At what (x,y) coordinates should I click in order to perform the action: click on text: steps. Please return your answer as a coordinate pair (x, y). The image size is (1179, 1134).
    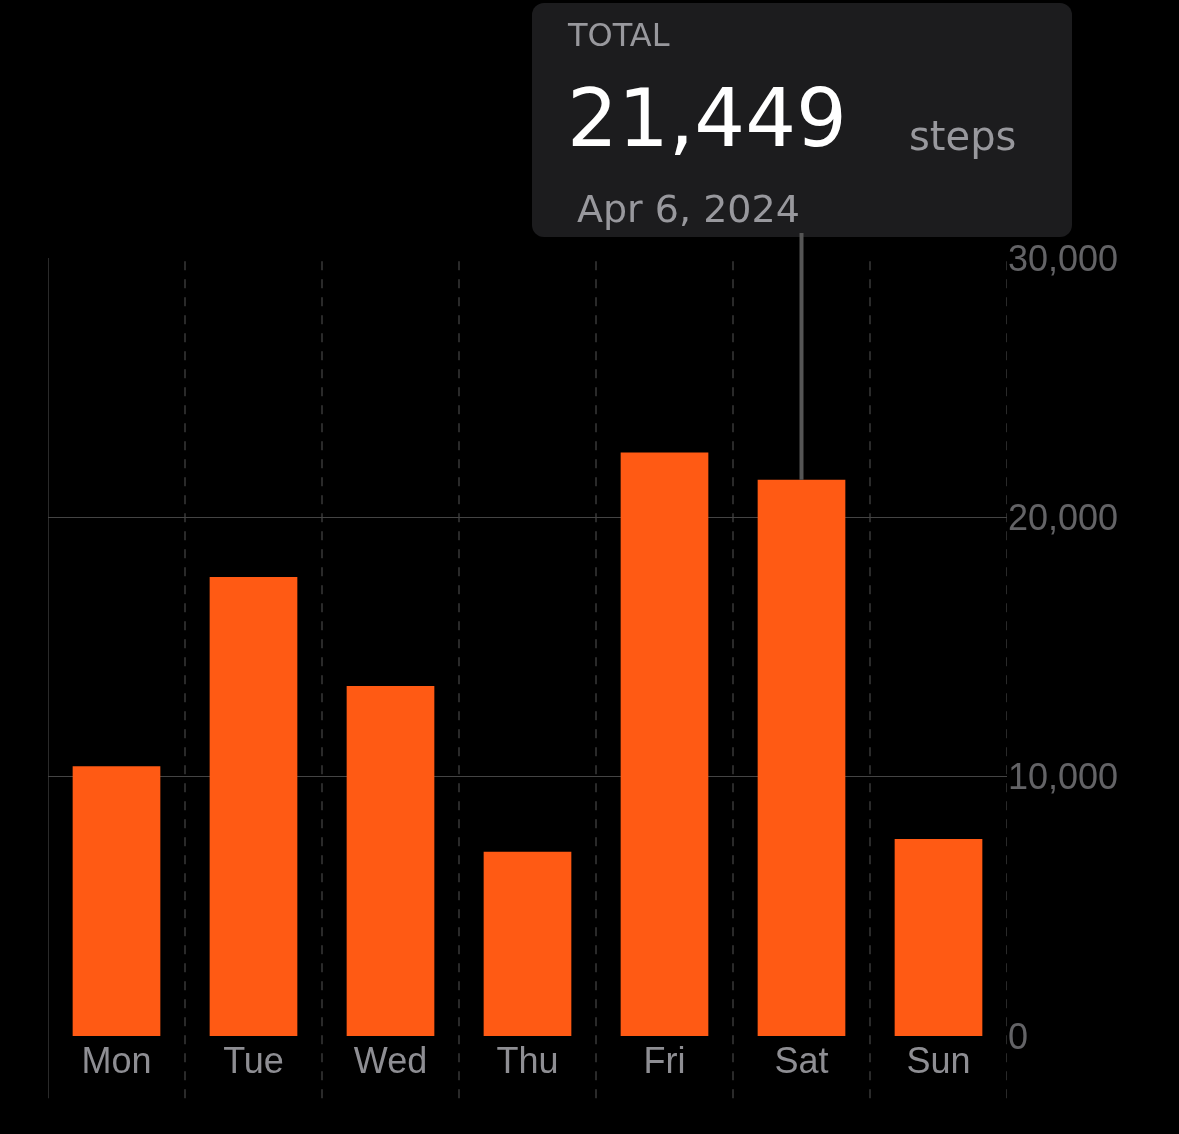
    Looking at the image, I should click on (963, 136).